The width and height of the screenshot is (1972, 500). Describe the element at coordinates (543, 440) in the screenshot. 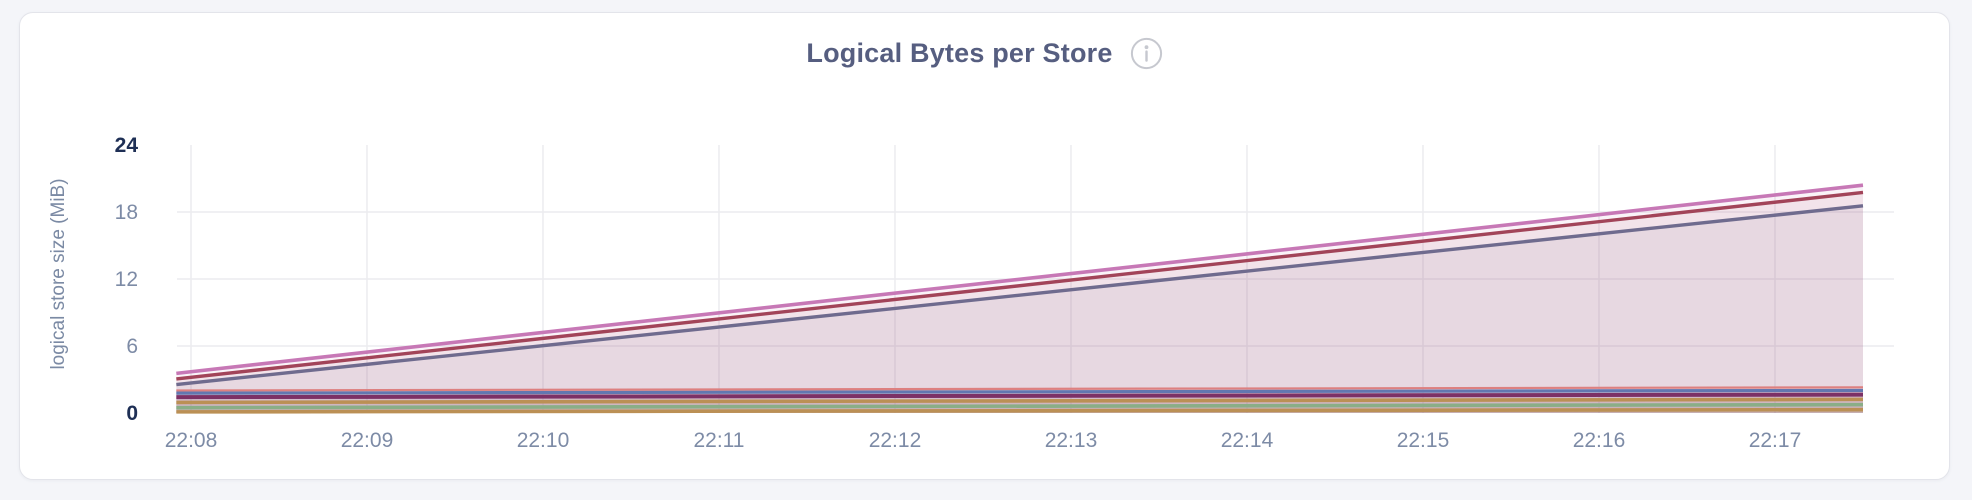

I see `x-tick-label: 22:10` at that location.